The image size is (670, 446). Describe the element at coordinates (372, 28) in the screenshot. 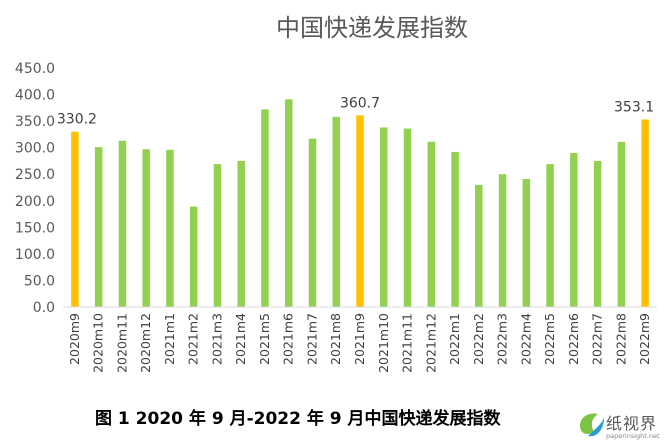

I see `chart-title: 中国快递发展指数` at that location.